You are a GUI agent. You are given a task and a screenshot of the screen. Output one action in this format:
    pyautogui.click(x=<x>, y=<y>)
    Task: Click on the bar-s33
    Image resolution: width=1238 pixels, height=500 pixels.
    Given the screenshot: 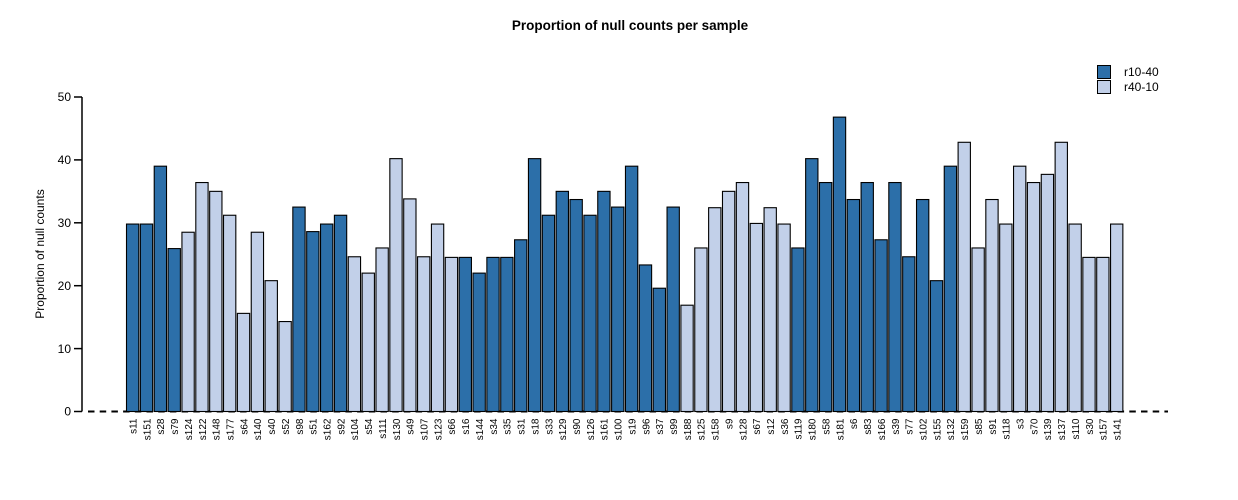 What is the action you would take?
    pyautogui.click(x=548, y=313)
    